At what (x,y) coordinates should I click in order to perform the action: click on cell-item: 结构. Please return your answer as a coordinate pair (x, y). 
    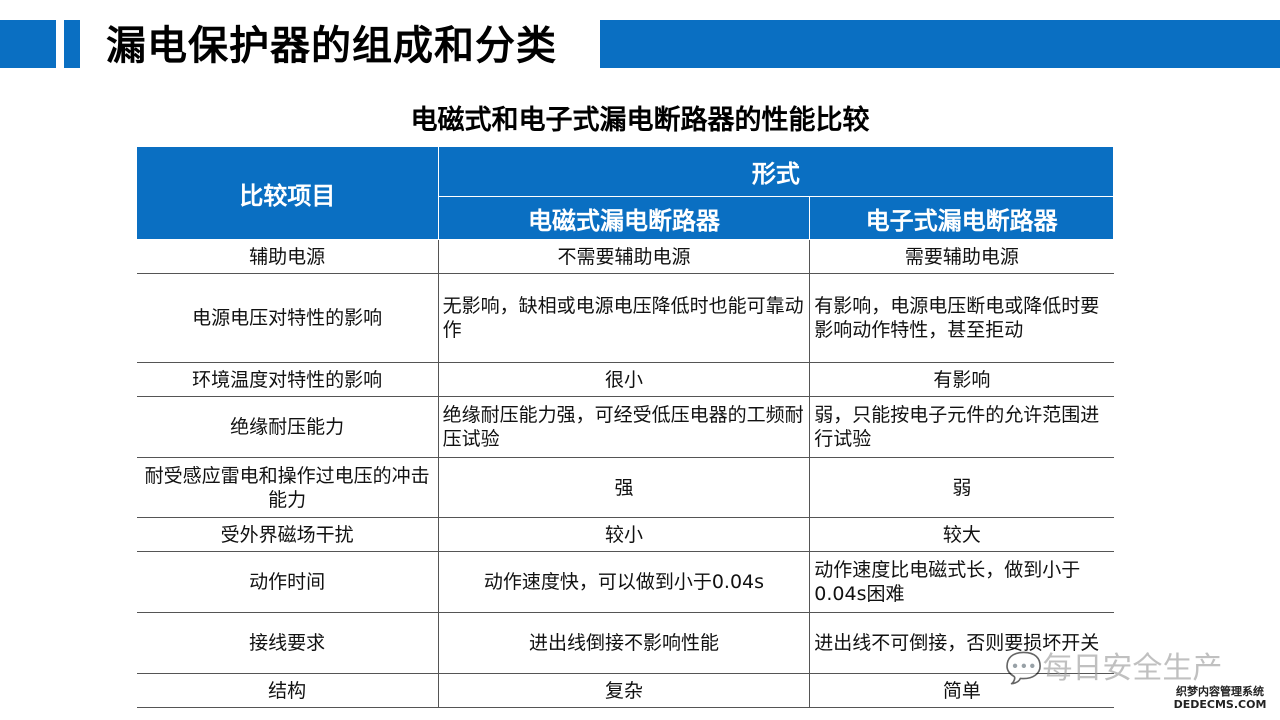
    Looking at the image, I should click on (287, 690).